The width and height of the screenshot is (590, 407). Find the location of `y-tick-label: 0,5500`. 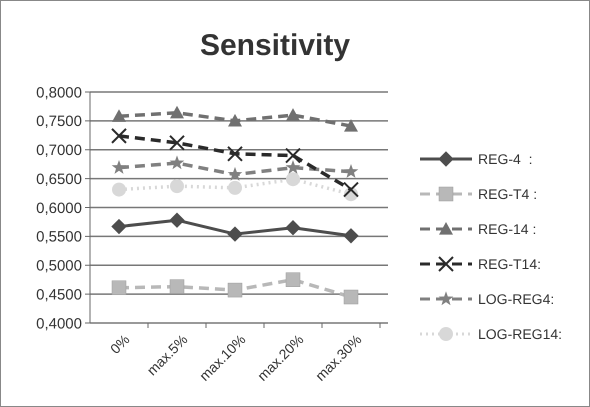

y-tick-label: 0,5500 is located at coordinates (59, 237).